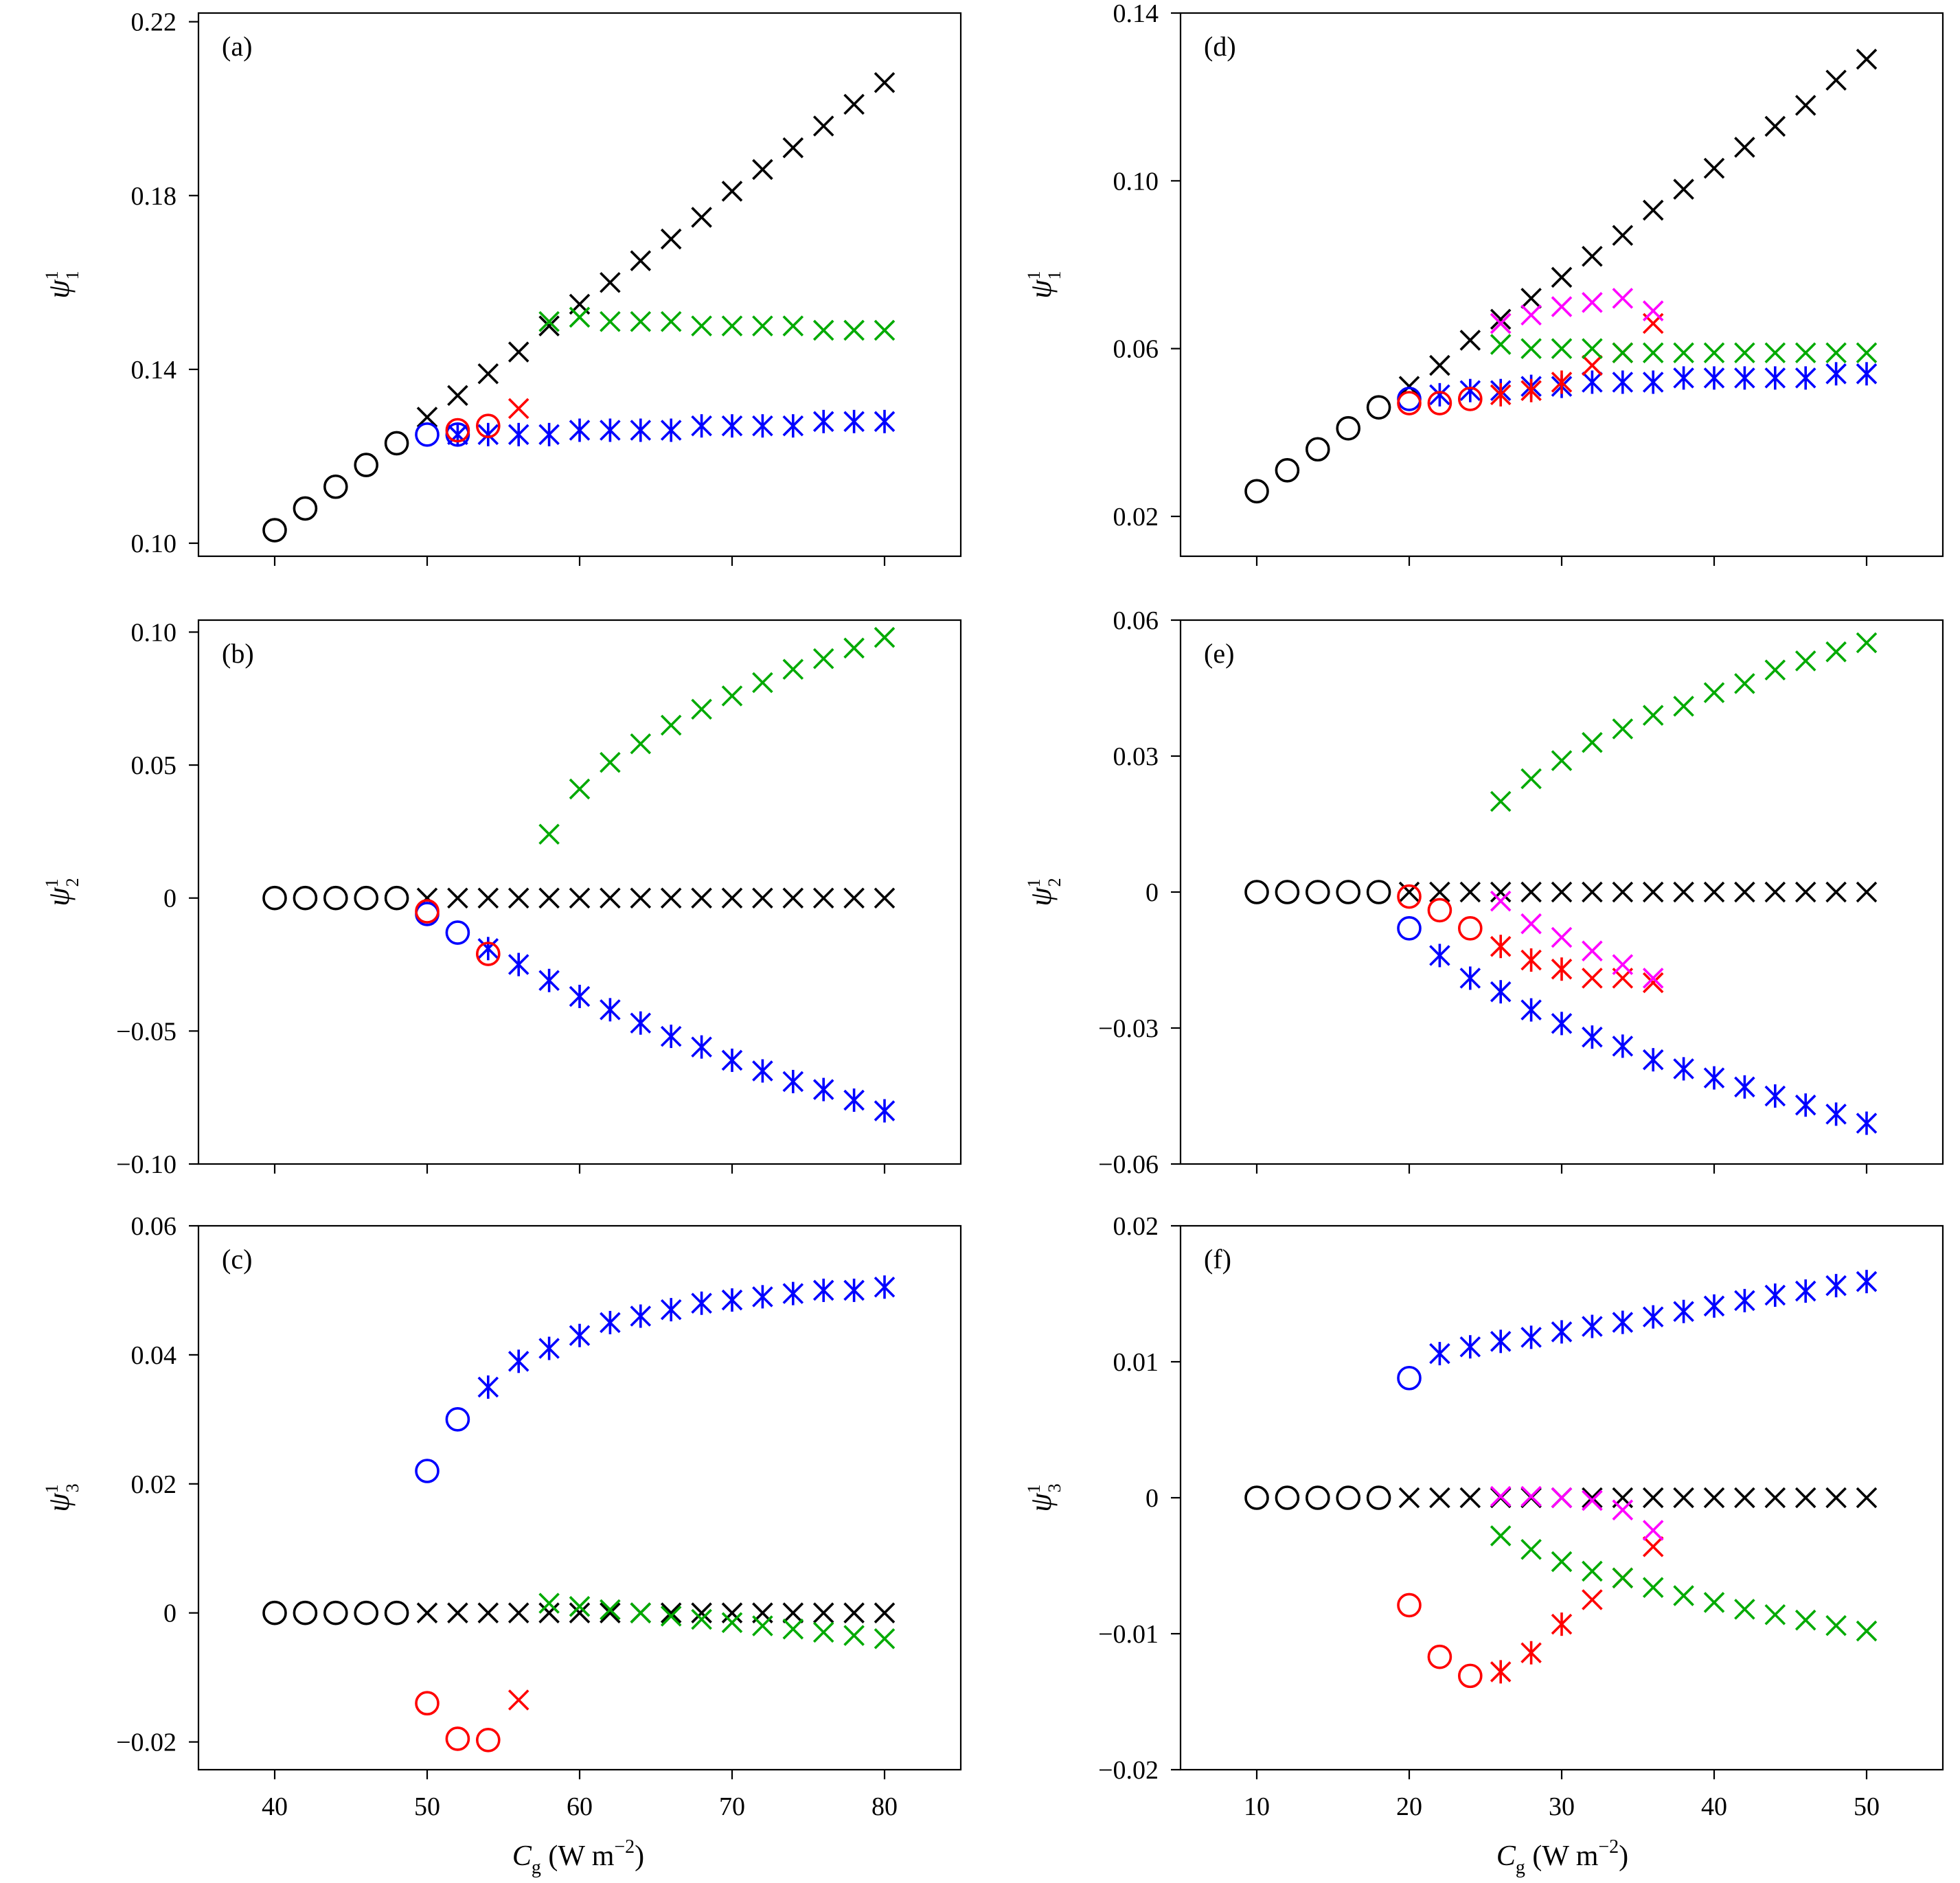 This screenshot has height=1883, width=1960. What do you see at coordinates (146, 1742) in the screenshot?
I see `y-tick-label: −0.02` at bounding box center [146, 1742].